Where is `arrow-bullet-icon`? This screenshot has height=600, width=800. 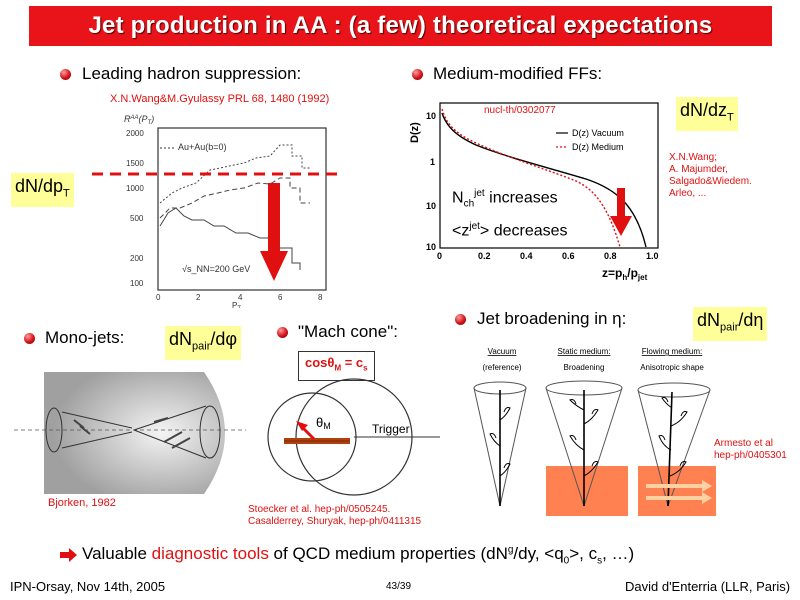
arrow-bullet-icon is located at coordinates (68, 555).